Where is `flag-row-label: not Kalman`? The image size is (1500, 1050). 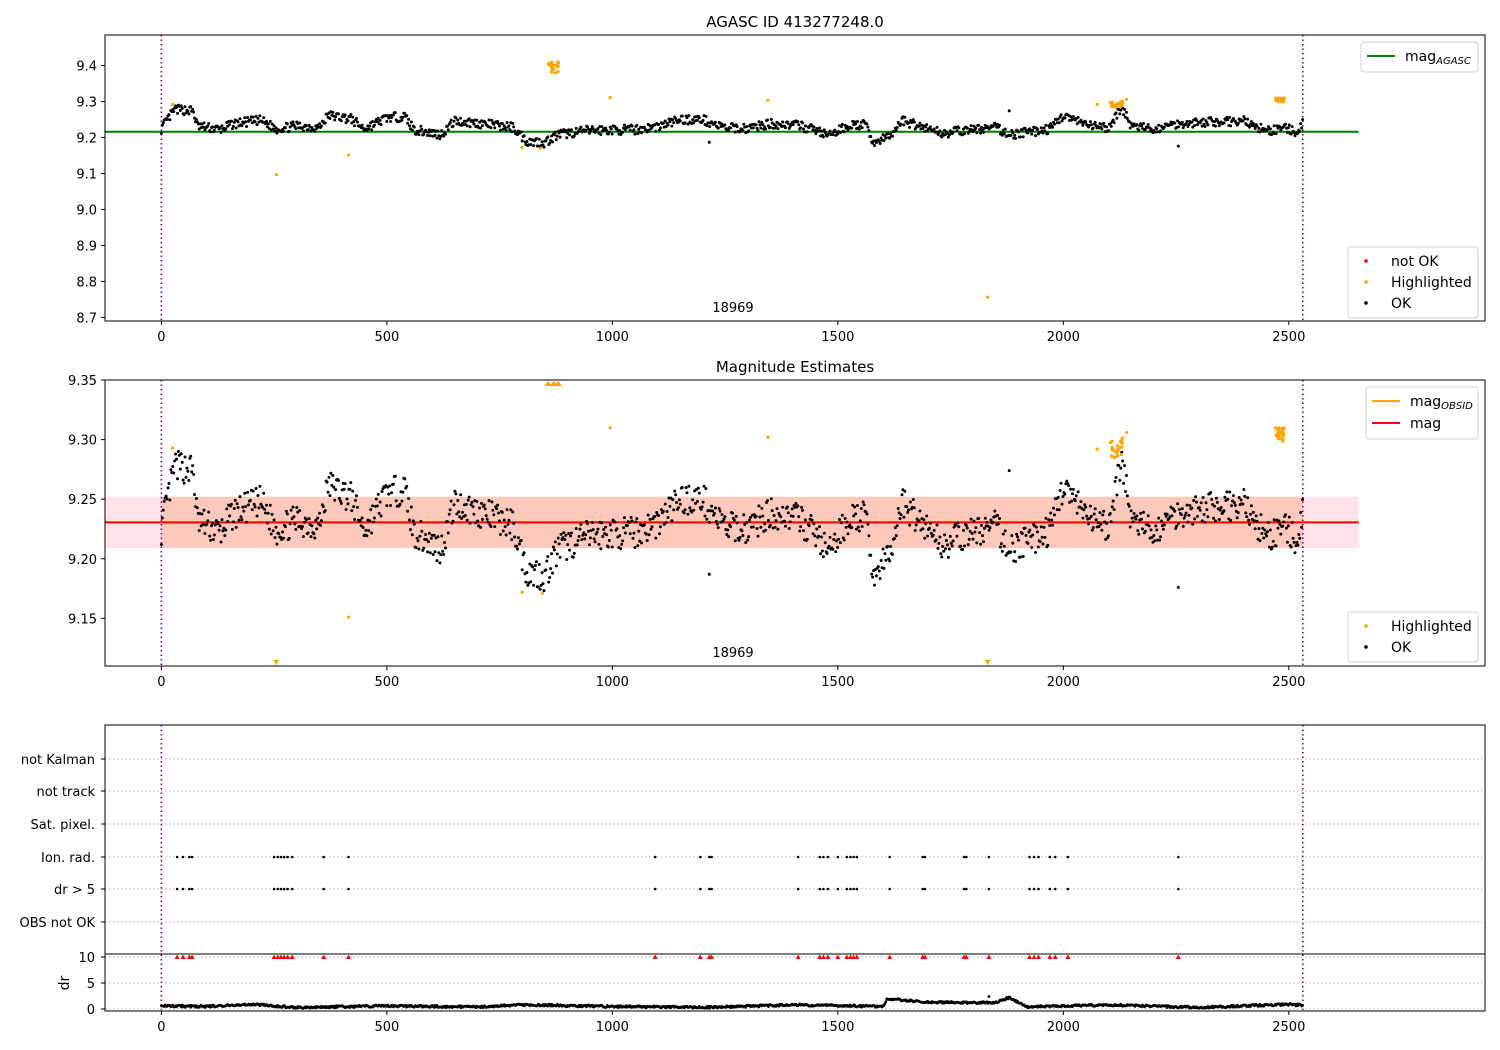 flag-row-label: not Kalman is located at coordinates (58, 760).